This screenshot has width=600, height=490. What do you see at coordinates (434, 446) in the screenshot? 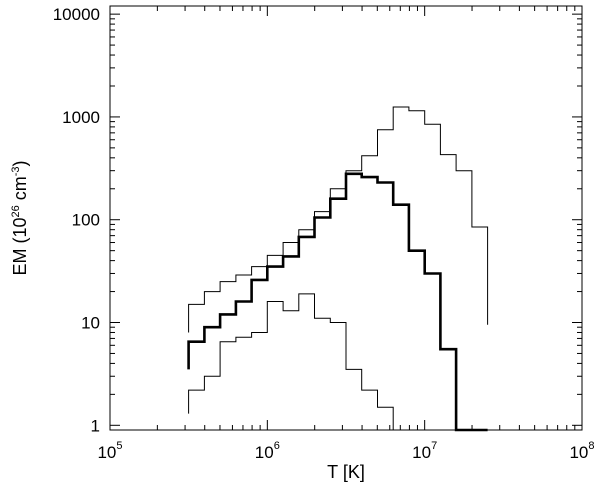
I see `x-tick-label-exponent: 7` at bounding box center [434, 446].